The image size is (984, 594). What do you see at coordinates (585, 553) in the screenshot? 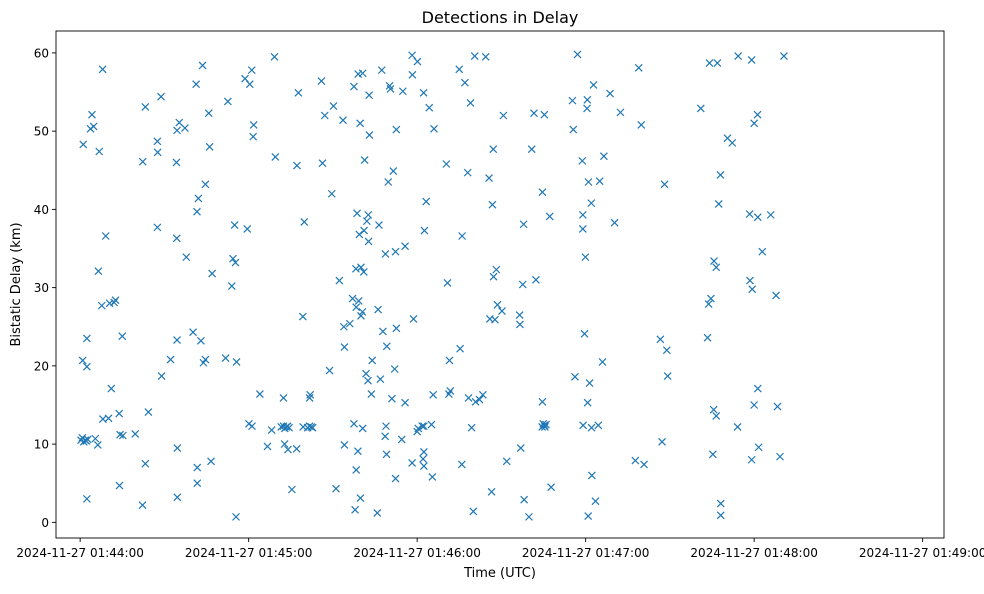
I see `x-tick-label: 2024-11-27 01:47:00` at bounding box center [585, 553].